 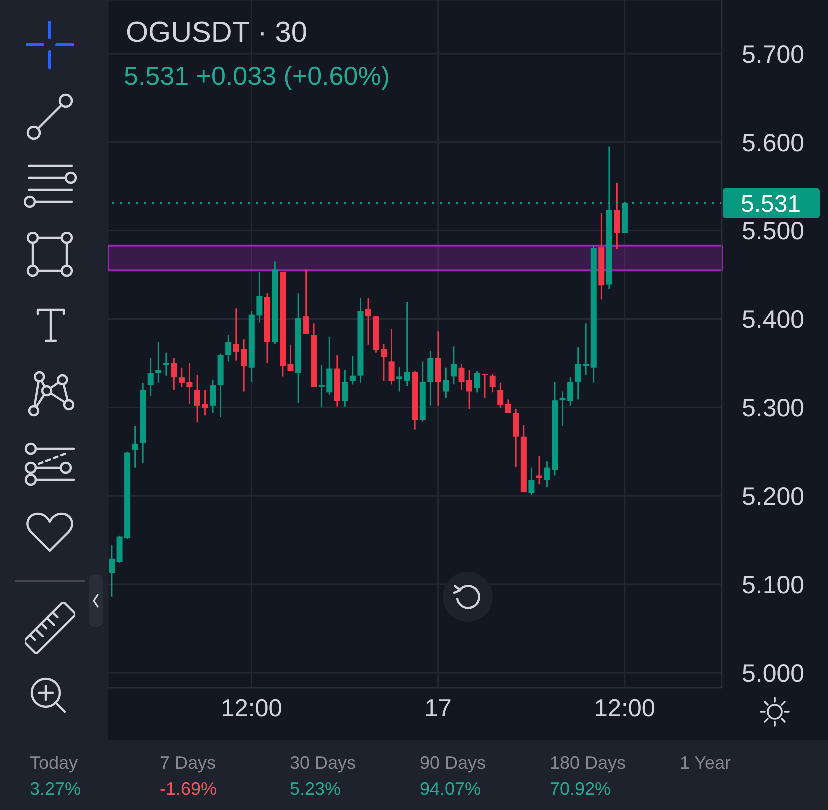 I want to click on text: 30 Days, so click(x=323, y=763).